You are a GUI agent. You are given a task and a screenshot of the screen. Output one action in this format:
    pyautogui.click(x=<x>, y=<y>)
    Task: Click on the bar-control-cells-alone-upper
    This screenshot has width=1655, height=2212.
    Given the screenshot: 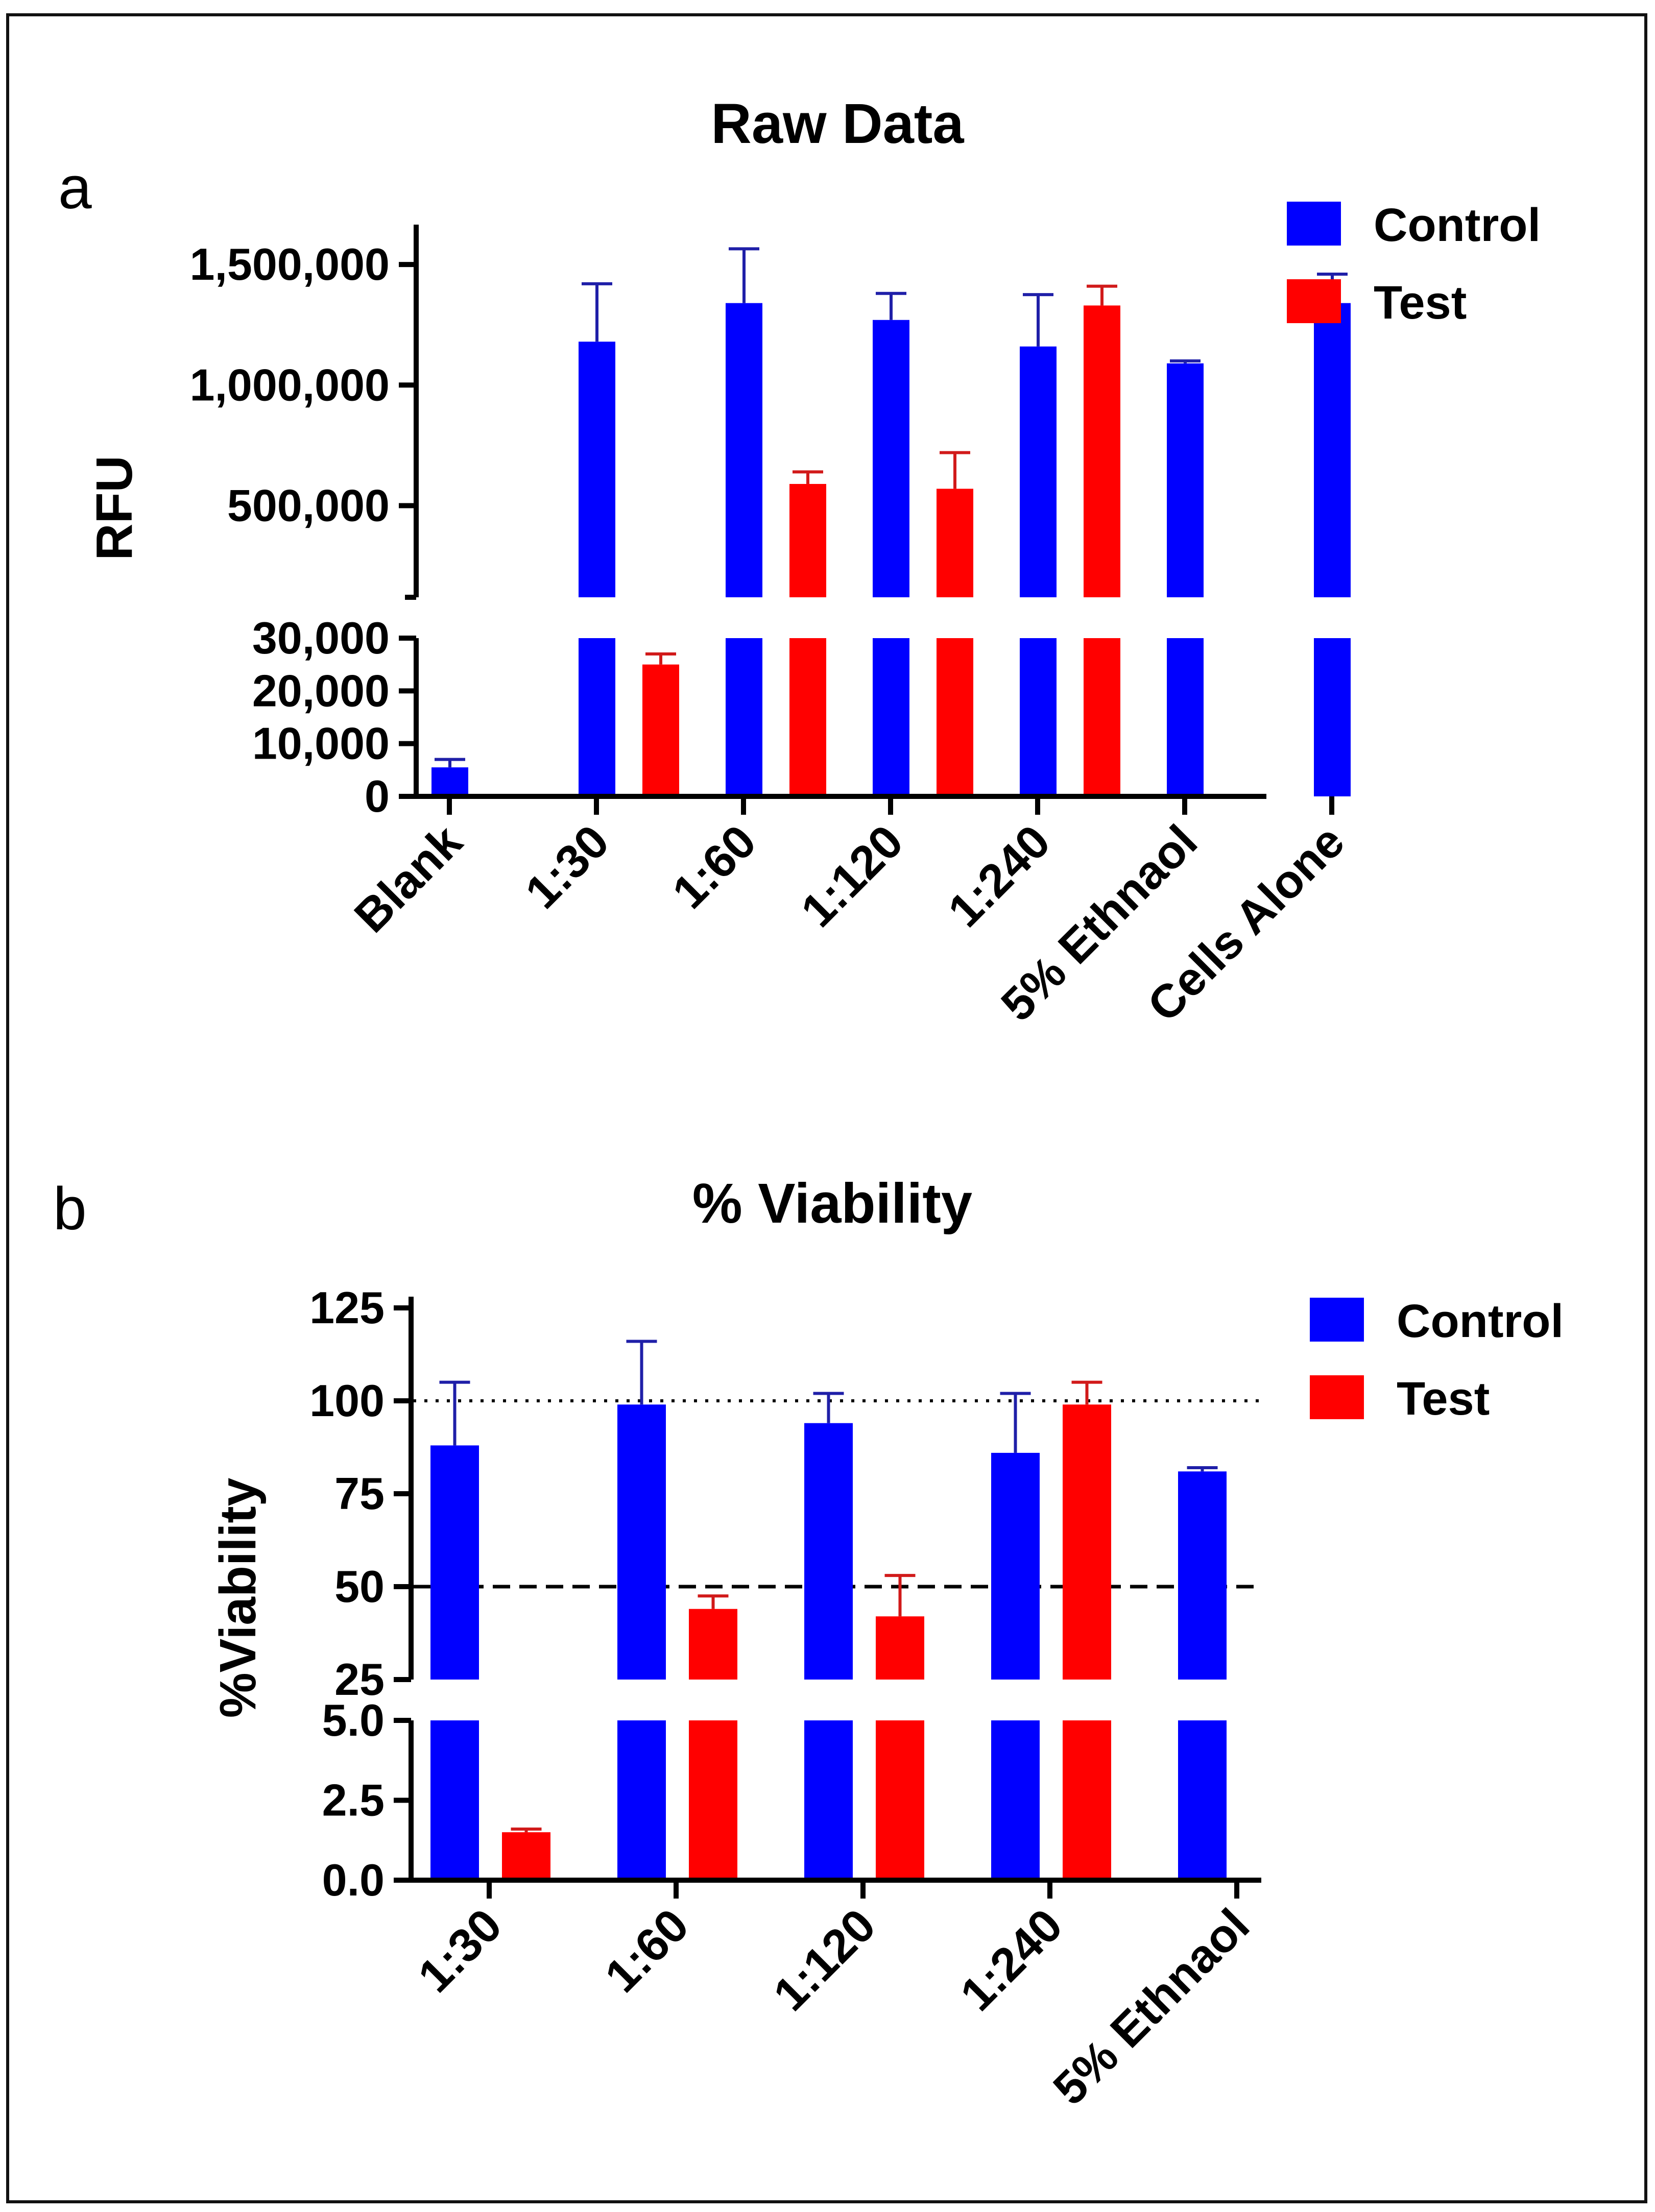 What is the action you would take?
    pyautogui.click(x=1332, y=450)
    